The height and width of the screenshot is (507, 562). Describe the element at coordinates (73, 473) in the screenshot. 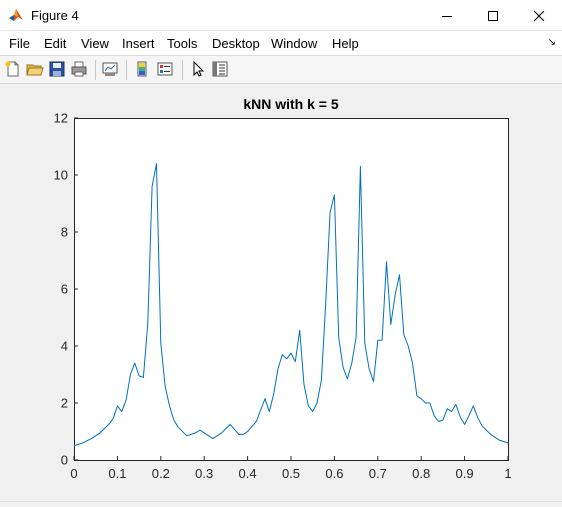

I see `x-tick-label: 0` at that location.